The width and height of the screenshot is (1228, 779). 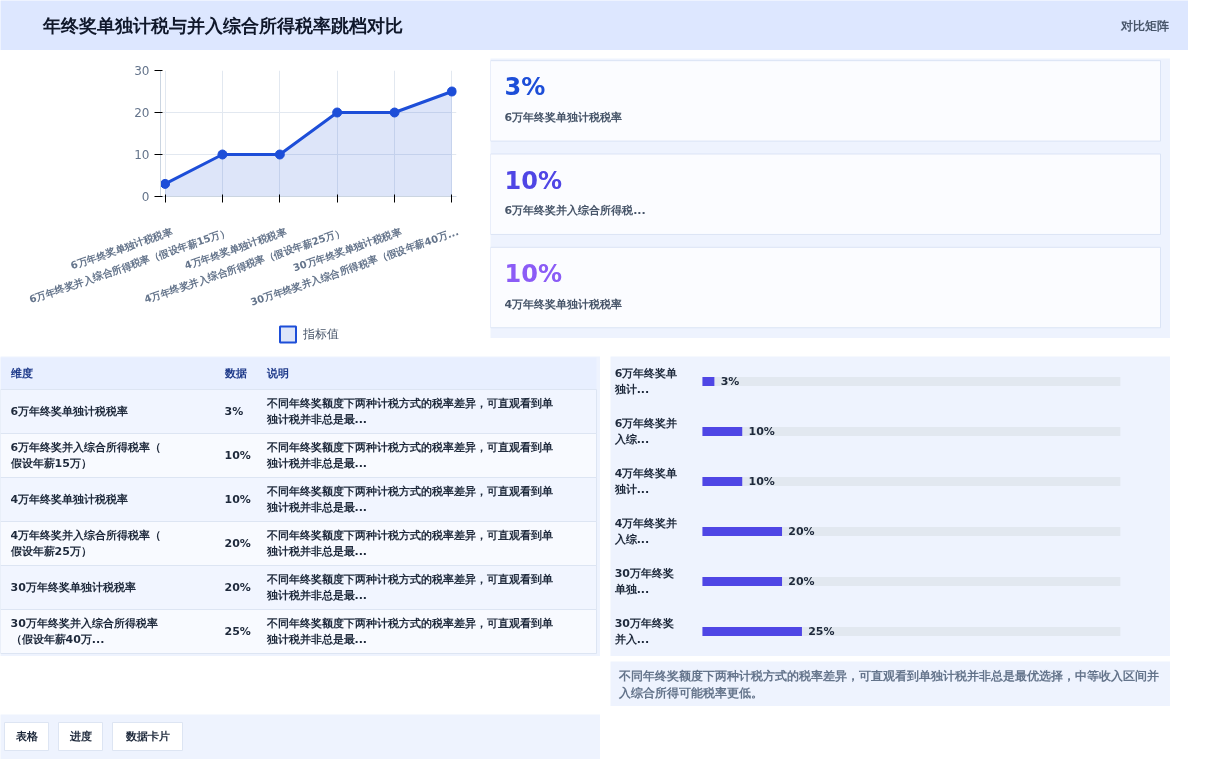 I want to click on text: 不同年终奖额度下两种计税方式的税率差异，可直观看到单独计税并非总是最优选择，中等收入区间并入综合所得可能税率更低。, so click(x=888, y=684).